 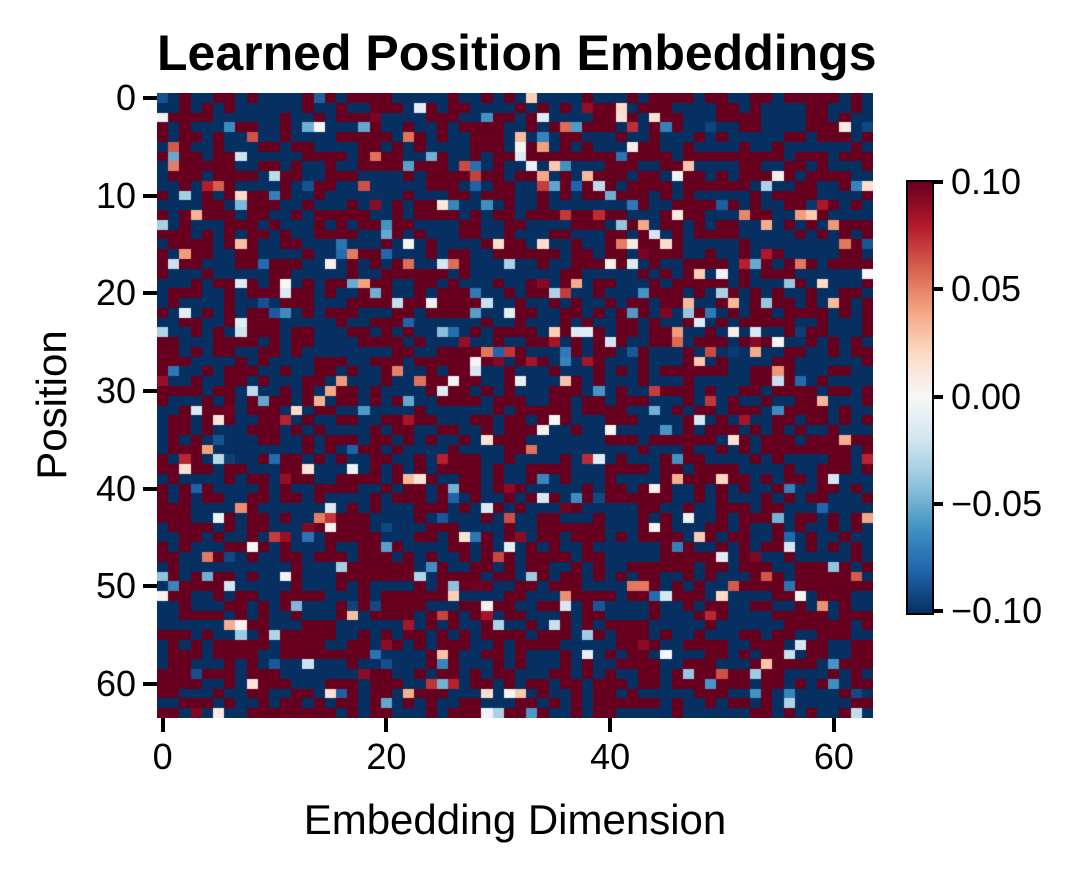 I want to click on x-axis-label: Embedding Dimension, so click(x=515, y=819).